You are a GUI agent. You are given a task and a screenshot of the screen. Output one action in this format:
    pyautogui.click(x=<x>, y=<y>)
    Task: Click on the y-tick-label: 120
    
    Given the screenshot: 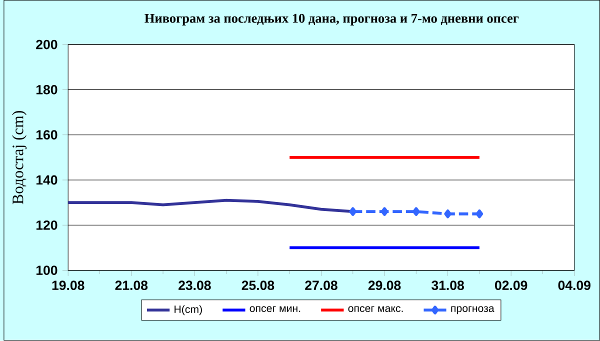 What is the action you would take?
    pyautogui.click(x=47, y=225)
    